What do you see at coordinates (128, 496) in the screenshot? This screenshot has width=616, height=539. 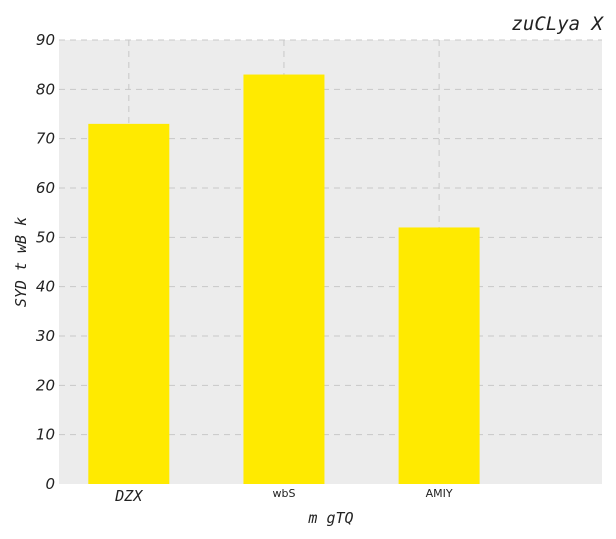 I see `x-tick-label: DZX` at bounding box center [128, 496].